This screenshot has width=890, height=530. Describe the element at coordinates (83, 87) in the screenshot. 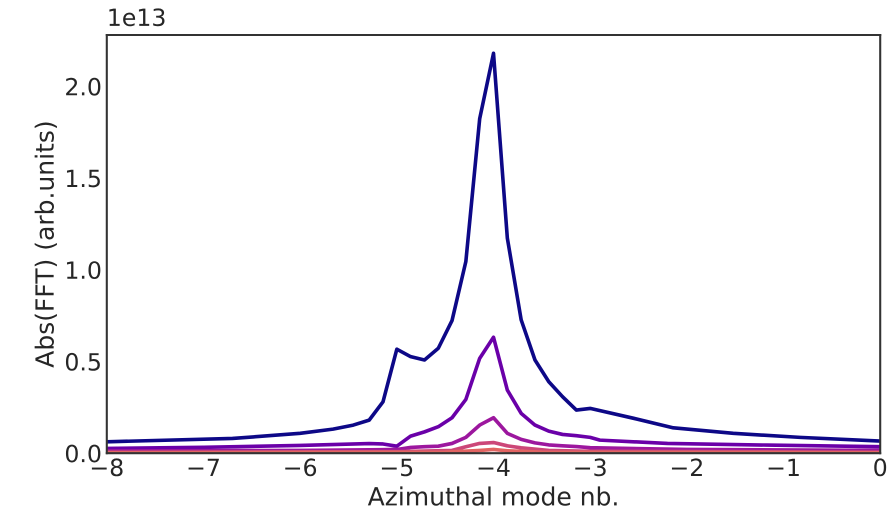

I see `y-tick-label: 2.0` at that location.